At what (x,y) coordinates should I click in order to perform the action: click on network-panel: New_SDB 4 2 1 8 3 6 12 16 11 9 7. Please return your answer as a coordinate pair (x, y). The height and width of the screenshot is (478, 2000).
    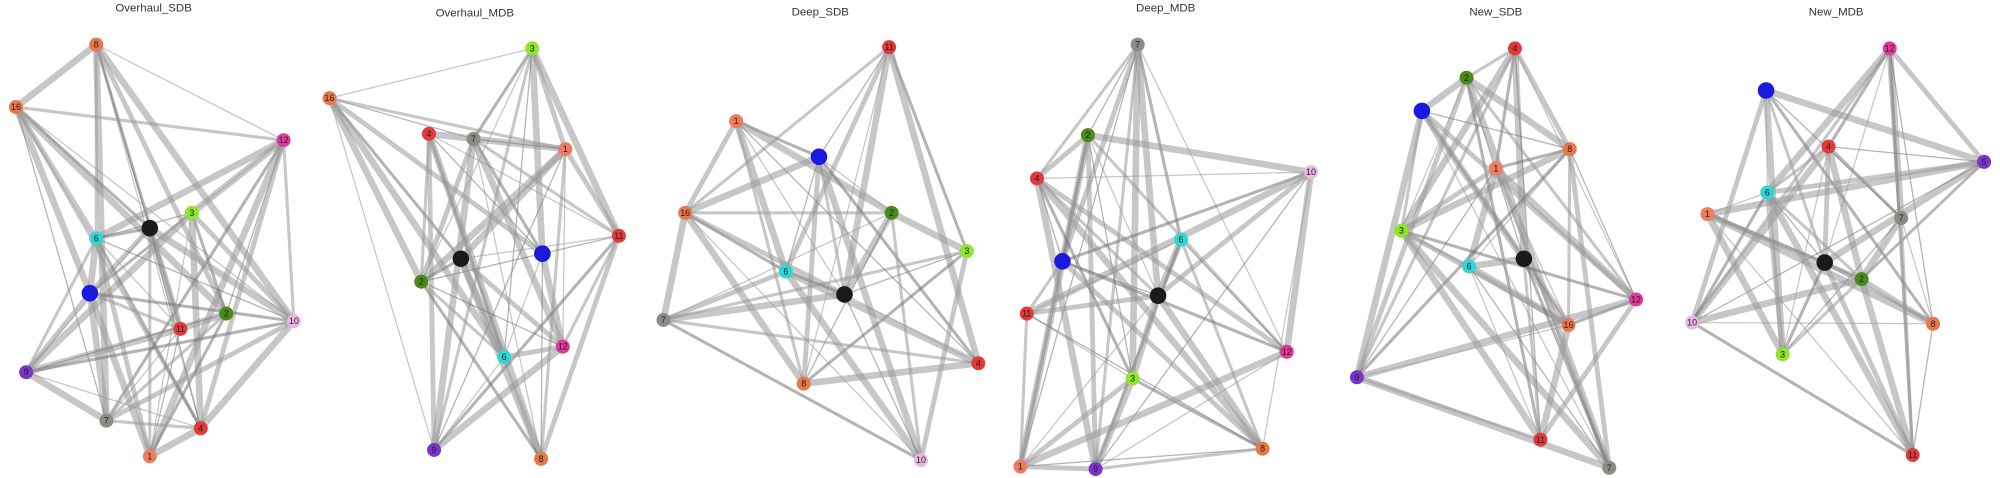
    Looking at the image, I should click on (1496, 240).